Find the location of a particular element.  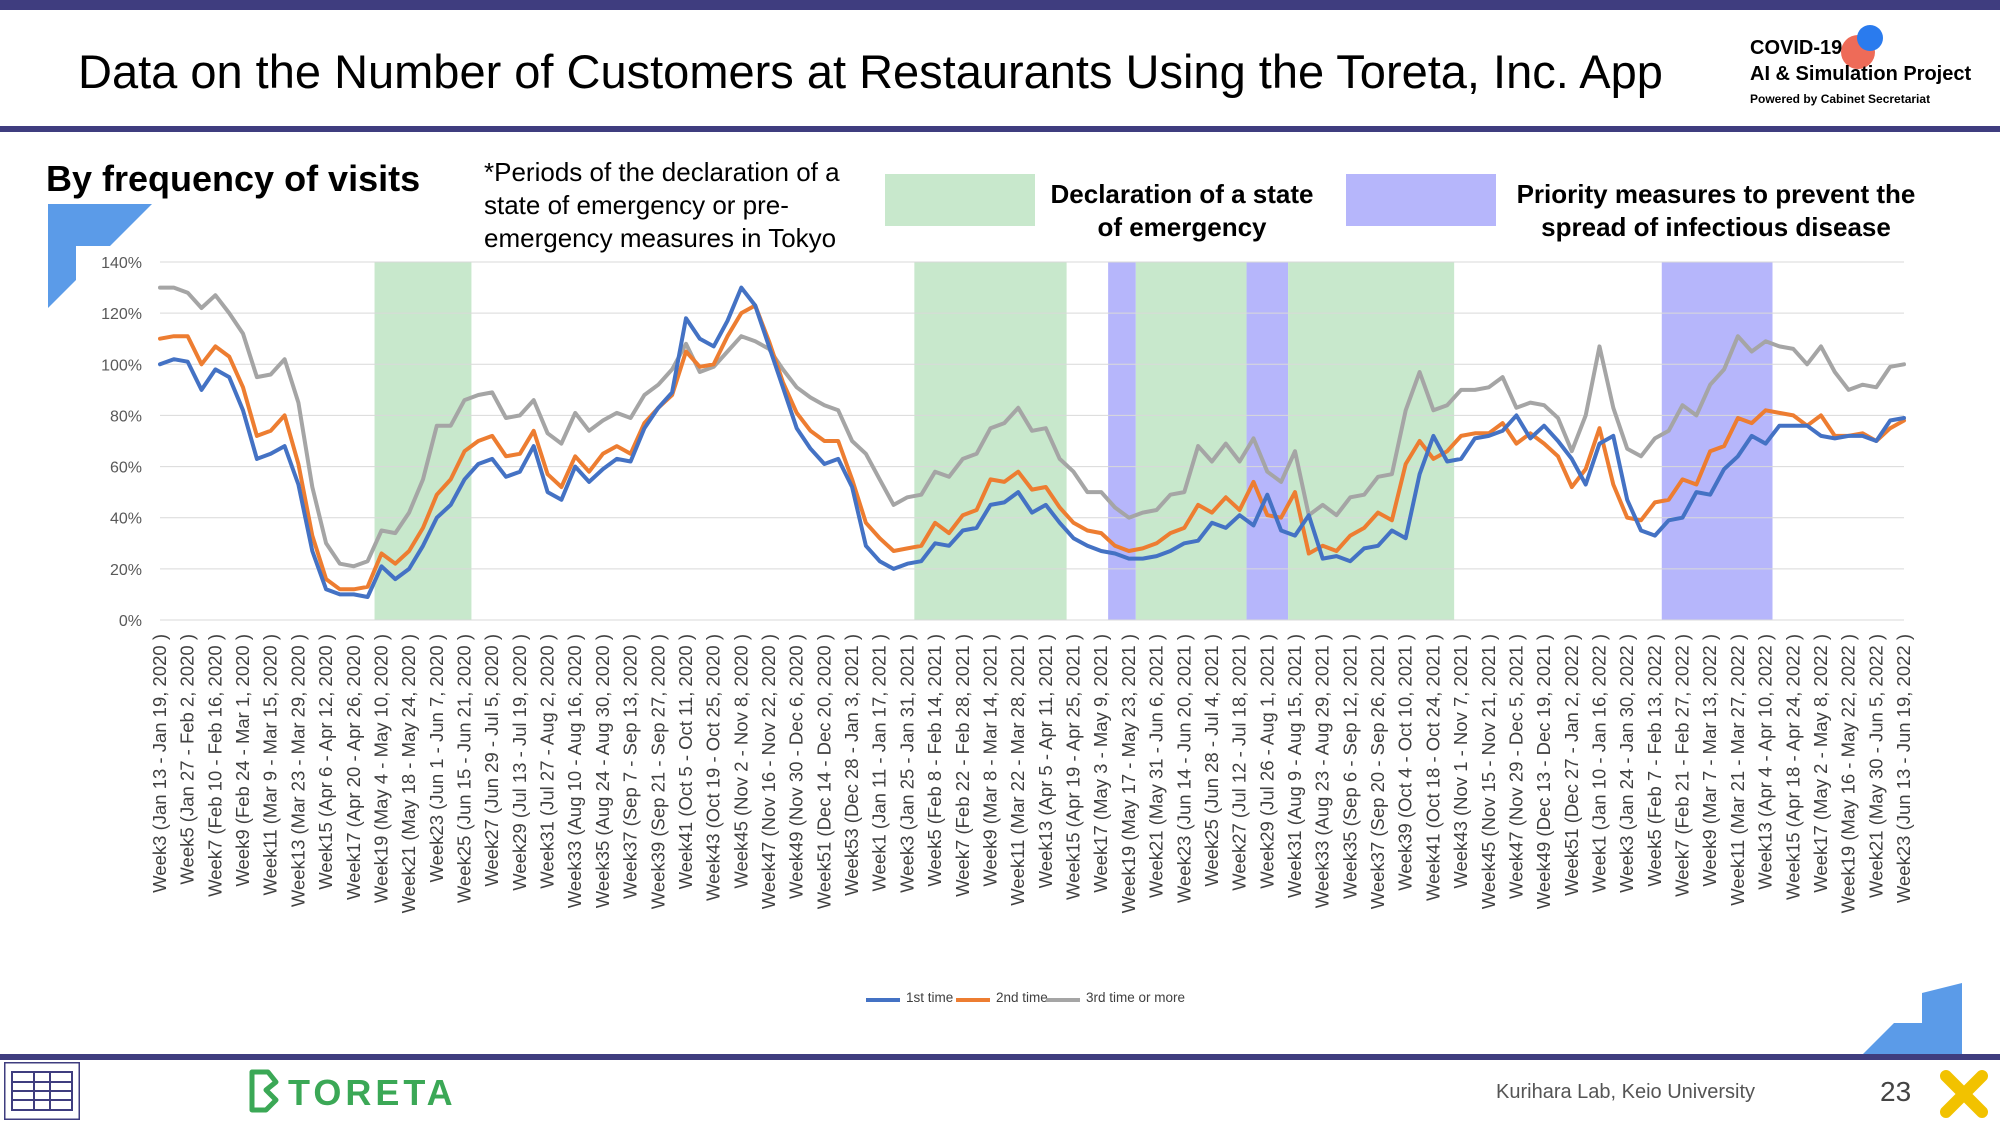

toreta-brand-text: TORETA is located at coordinates (372, 1092).